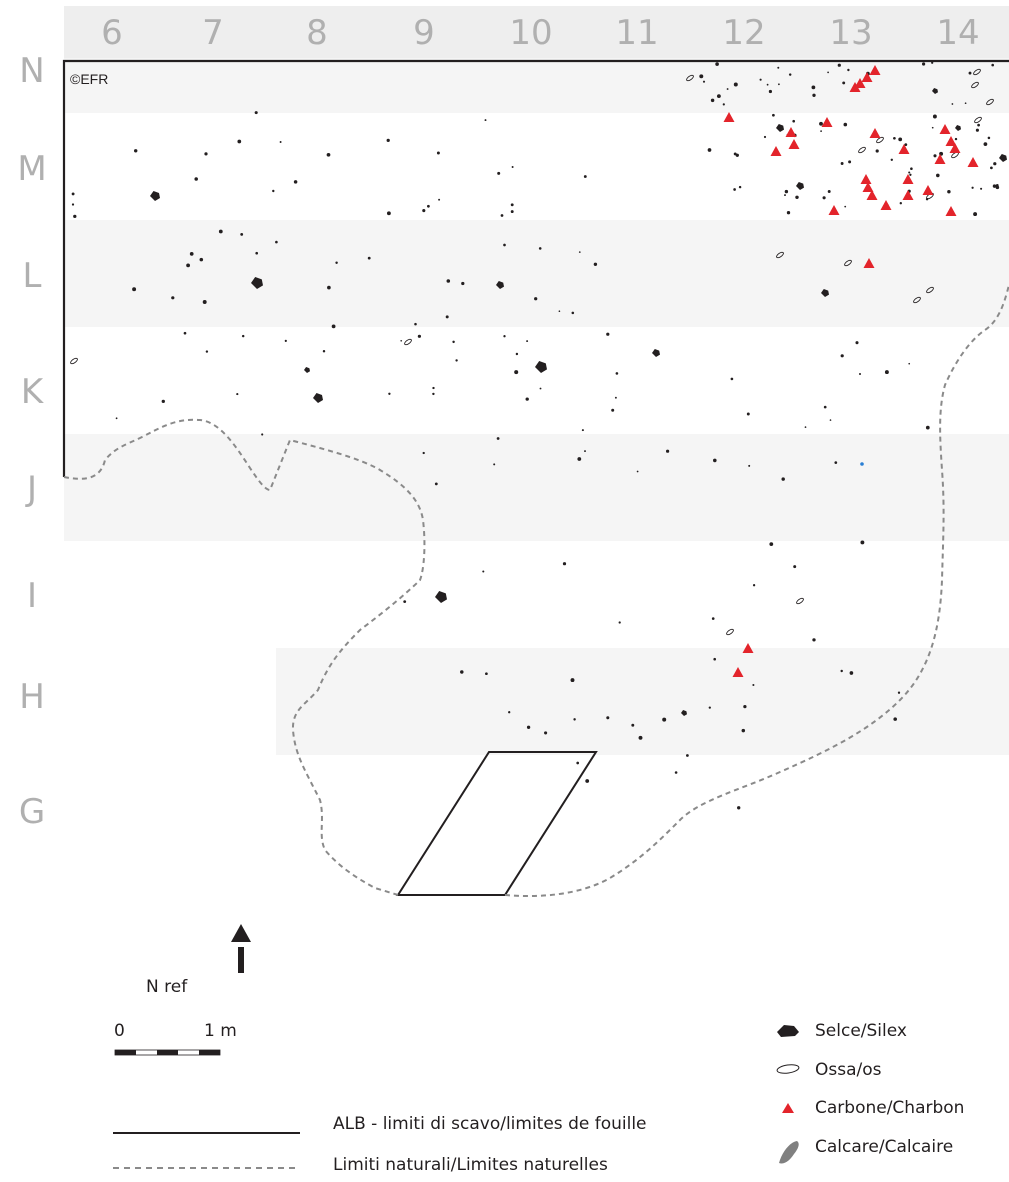 The width and height of the screenshot is (1009, 1182). What do you see at coordinates (850, 33) in the screenshot?
I see `column-label: 13` at bounding box center [850, 33].